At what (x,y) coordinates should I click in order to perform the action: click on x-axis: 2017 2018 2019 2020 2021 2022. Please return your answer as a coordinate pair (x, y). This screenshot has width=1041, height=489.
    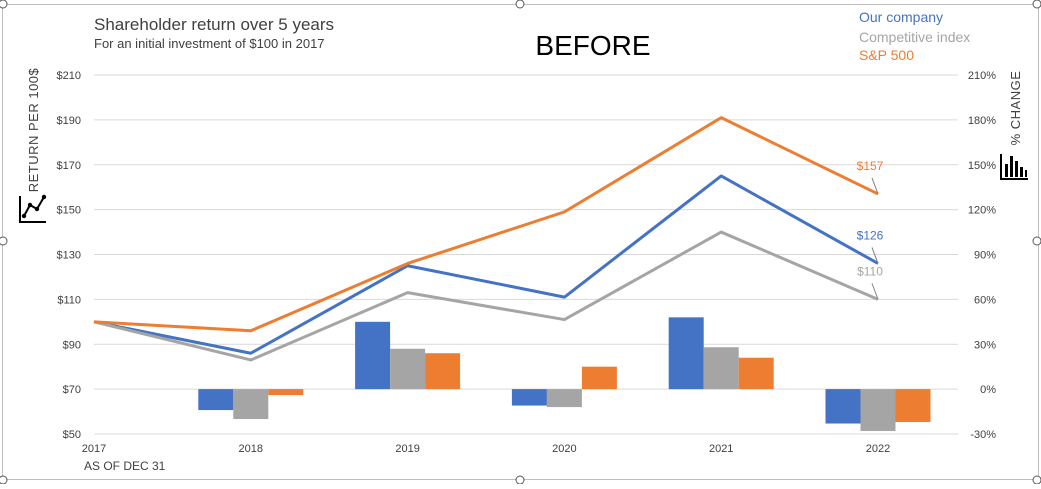
    Looking at the image, I should click on (486, 449).